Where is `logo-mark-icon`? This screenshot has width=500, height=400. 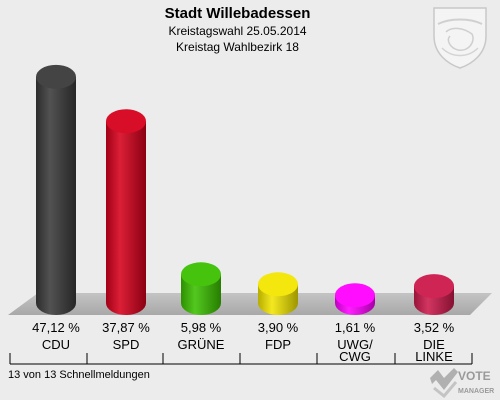
logo-mark-icon is located at coordinates (444, 379).